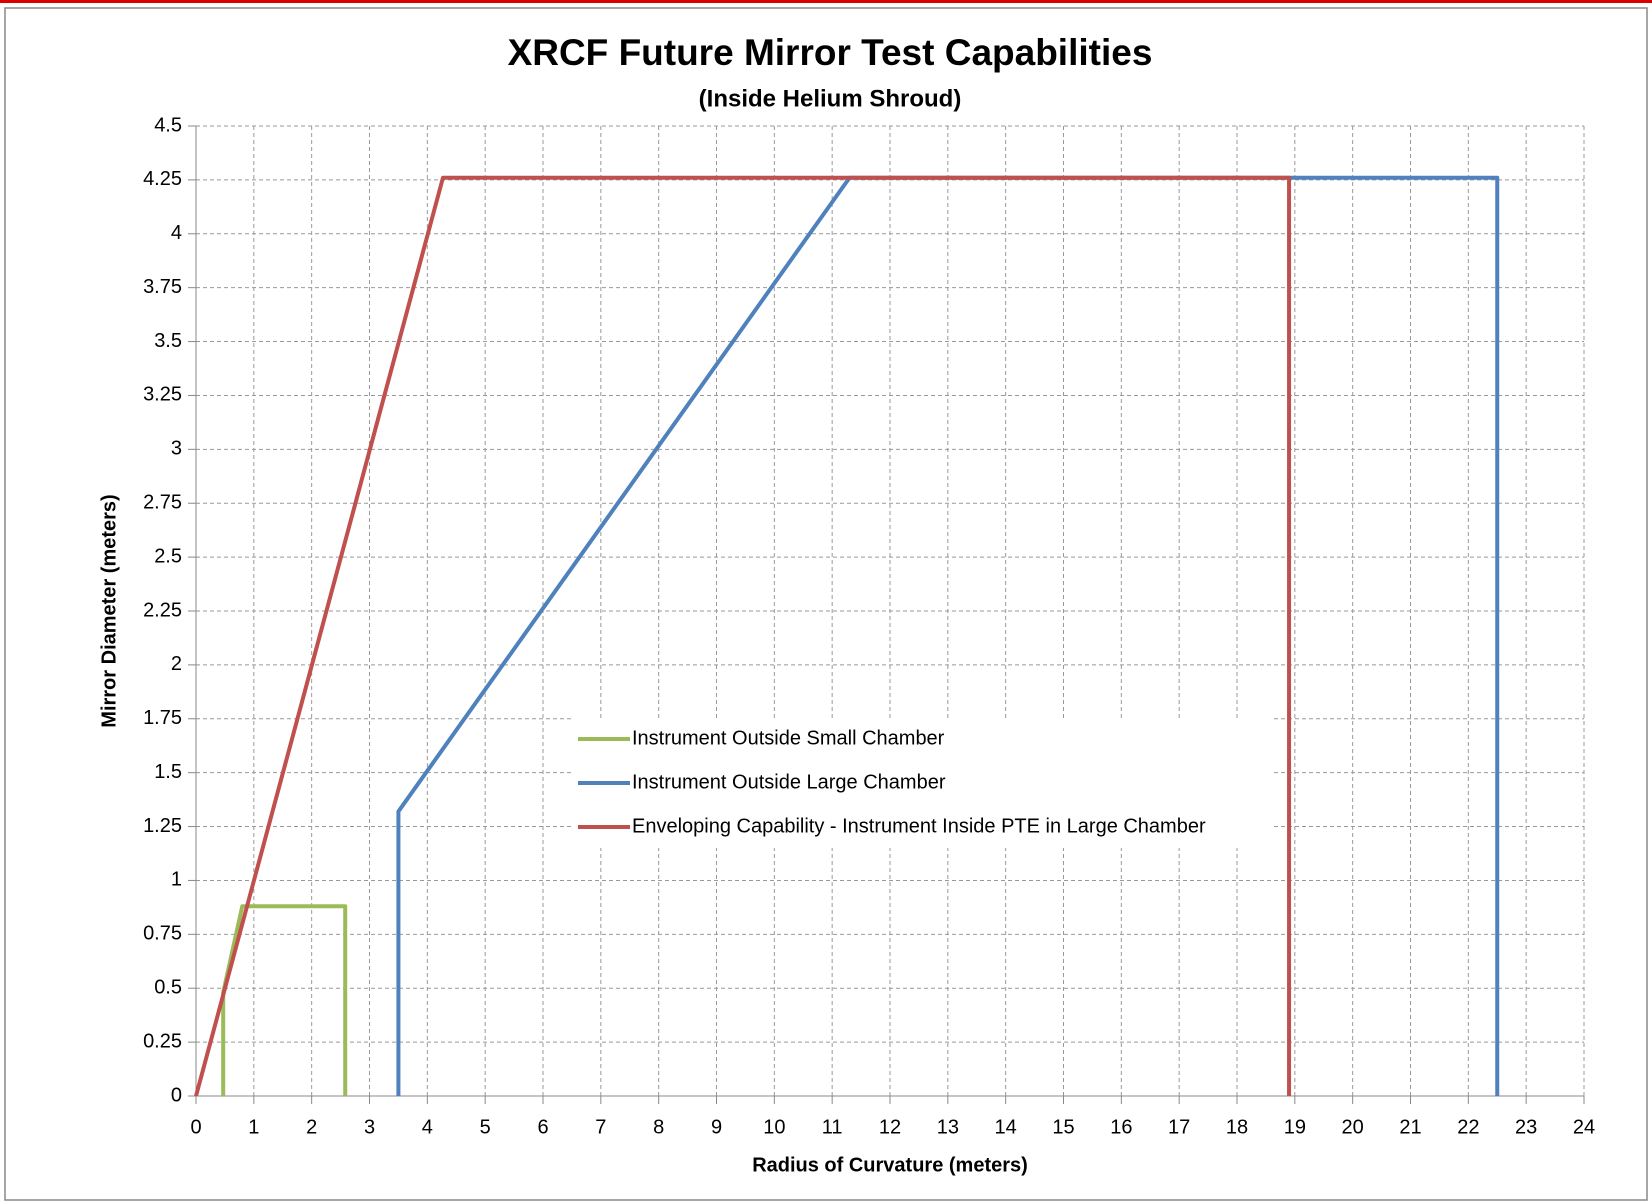 This screenshot has height=1204, width=1652. What do you see at coordinates (1063, 1127) in the screenshot?
I see `x-tick-label: 15` at bounding box center [1063, 1127].